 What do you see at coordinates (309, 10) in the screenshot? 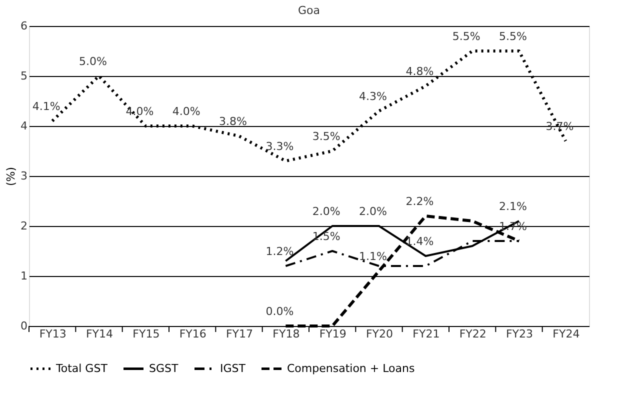
I see `chart-title: Goa` at bounding box center [309, 10].